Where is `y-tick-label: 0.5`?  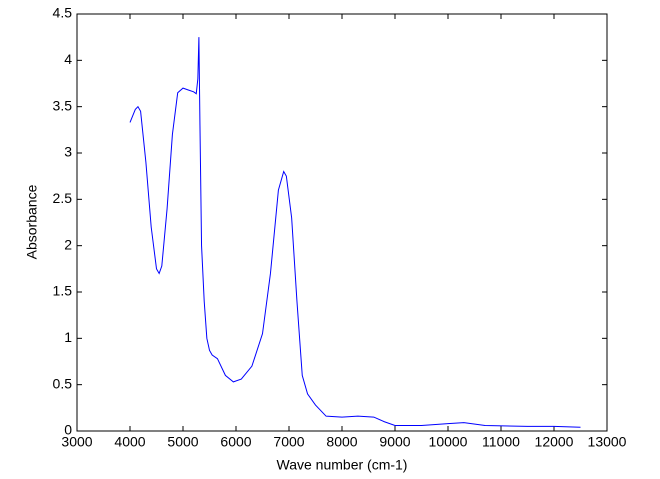 y-tick-label: 0.5 is located at coordinates (63, 383).